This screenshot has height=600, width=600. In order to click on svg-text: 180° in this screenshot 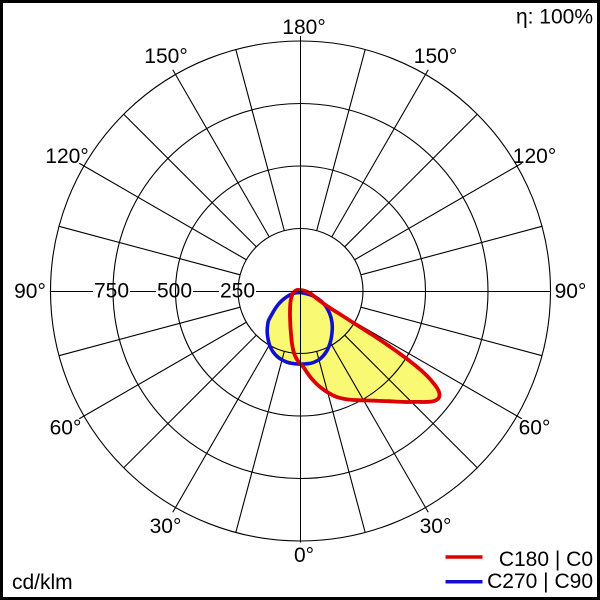, I will do `click(303, 27)`.